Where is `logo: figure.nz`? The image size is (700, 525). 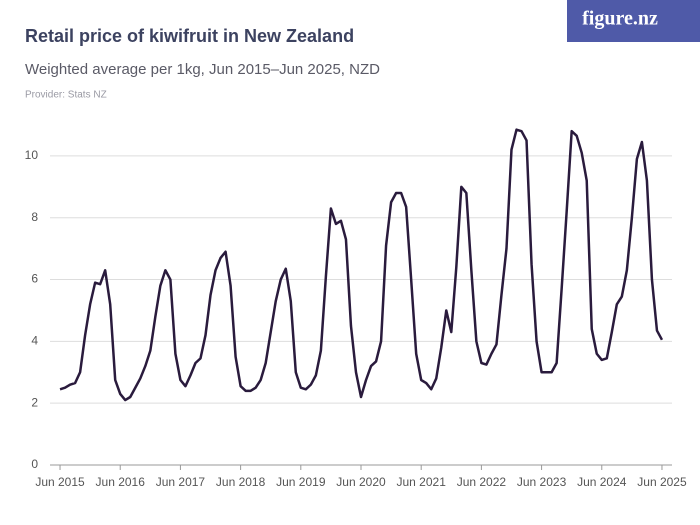
logo: figure.nz is located at coordinates (620, 19).